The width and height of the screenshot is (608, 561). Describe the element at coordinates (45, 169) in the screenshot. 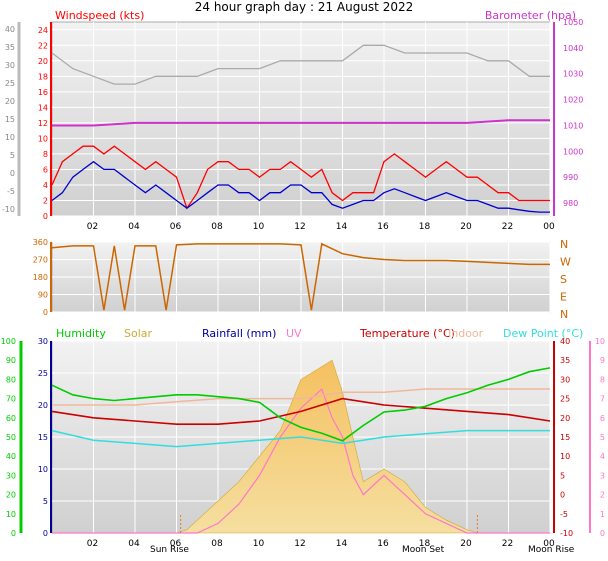

I see `y-tick-windspeed: 6` at that location.